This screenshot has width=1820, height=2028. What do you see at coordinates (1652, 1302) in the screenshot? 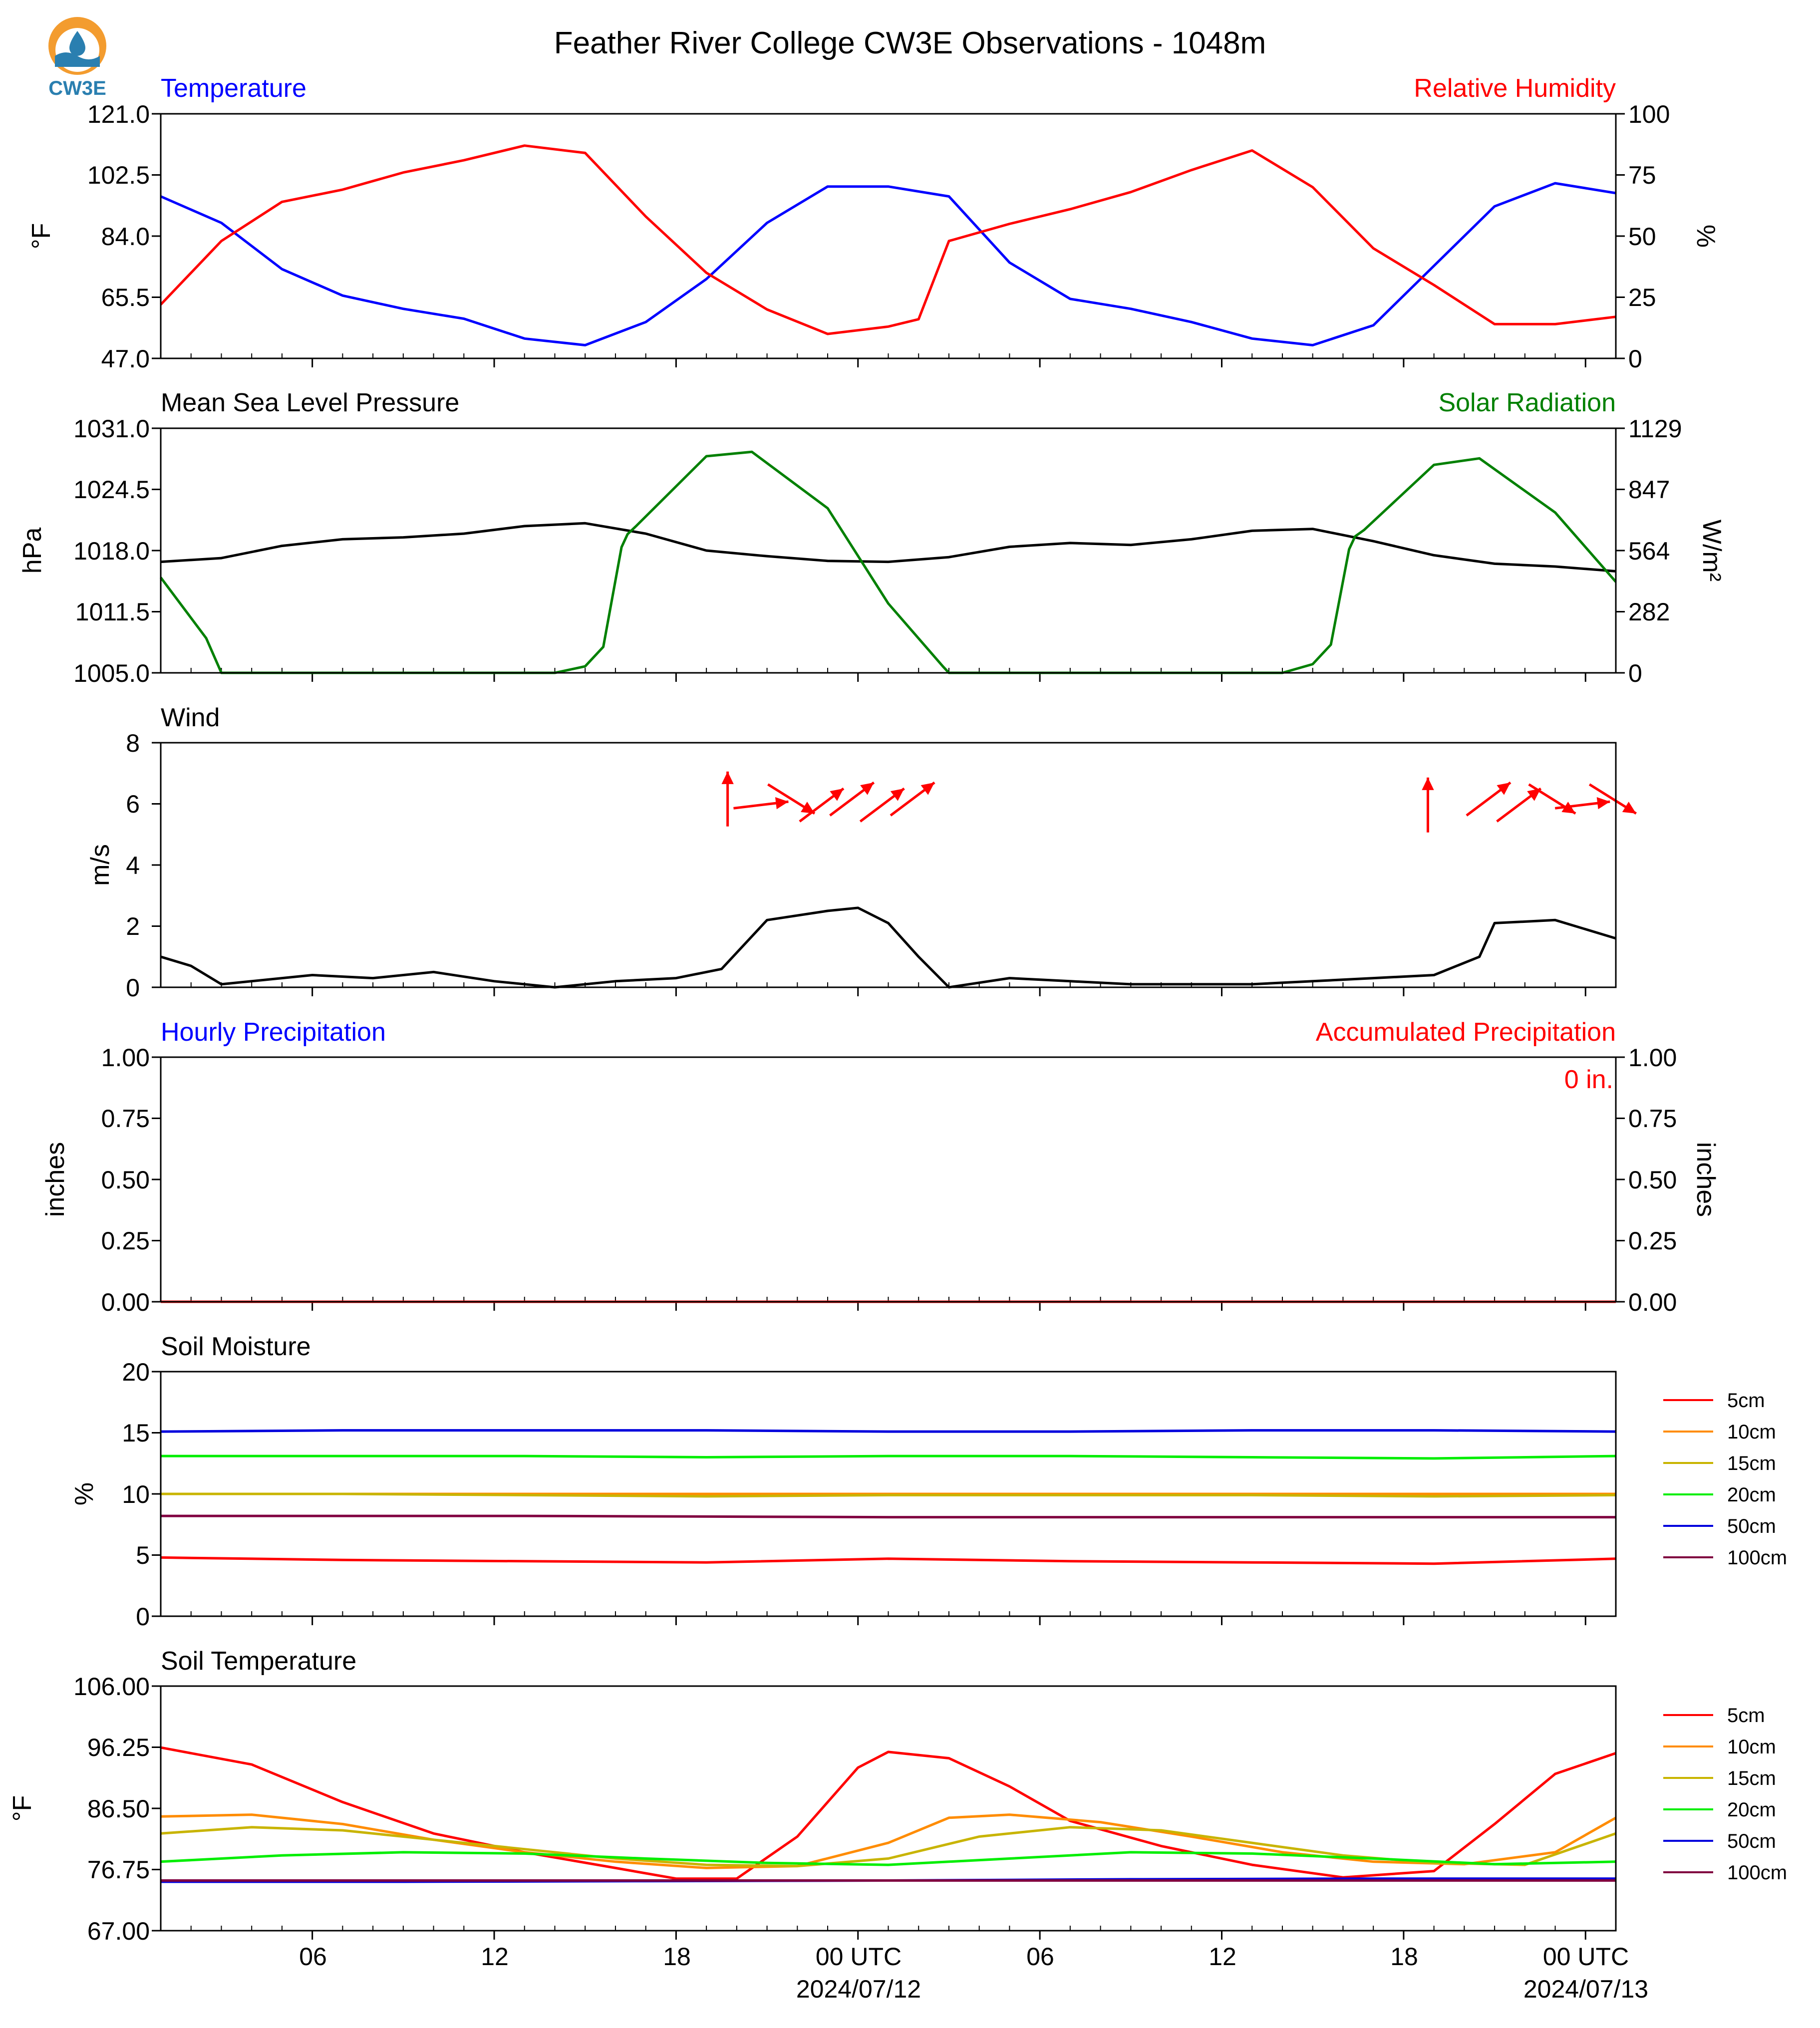
I see `accum-tick: 0.00` at bounding box center [1652, 1302].